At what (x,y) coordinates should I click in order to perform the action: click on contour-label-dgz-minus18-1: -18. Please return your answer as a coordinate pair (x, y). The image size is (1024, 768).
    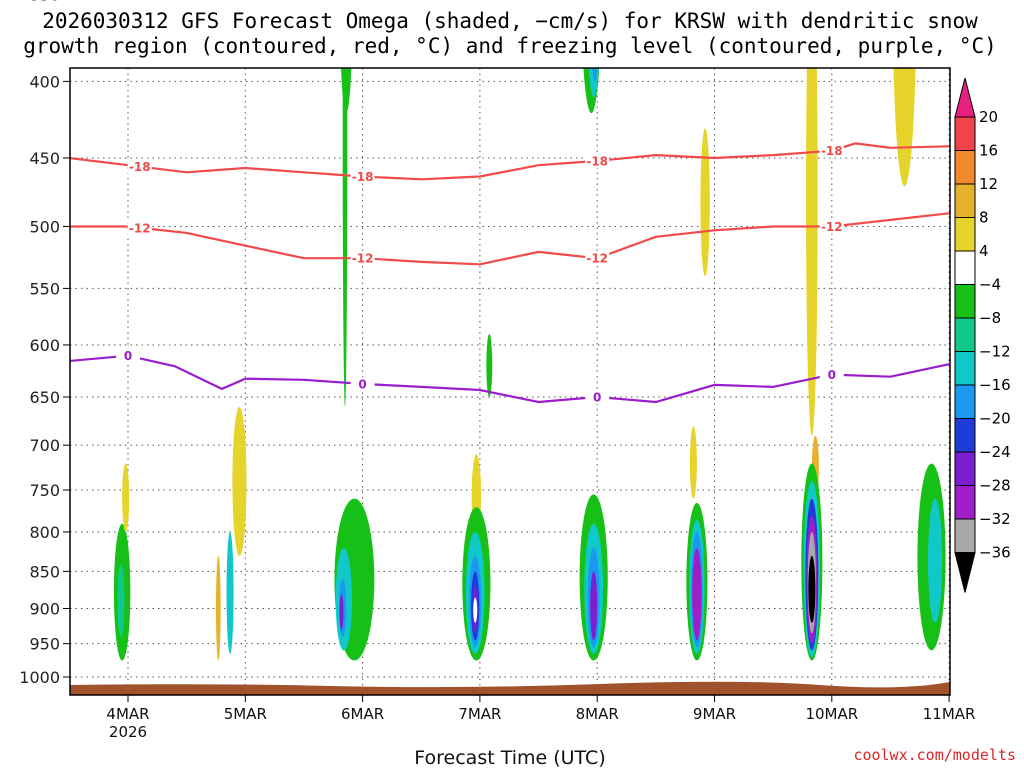
    Looking at the image, I should click on (363, 177).